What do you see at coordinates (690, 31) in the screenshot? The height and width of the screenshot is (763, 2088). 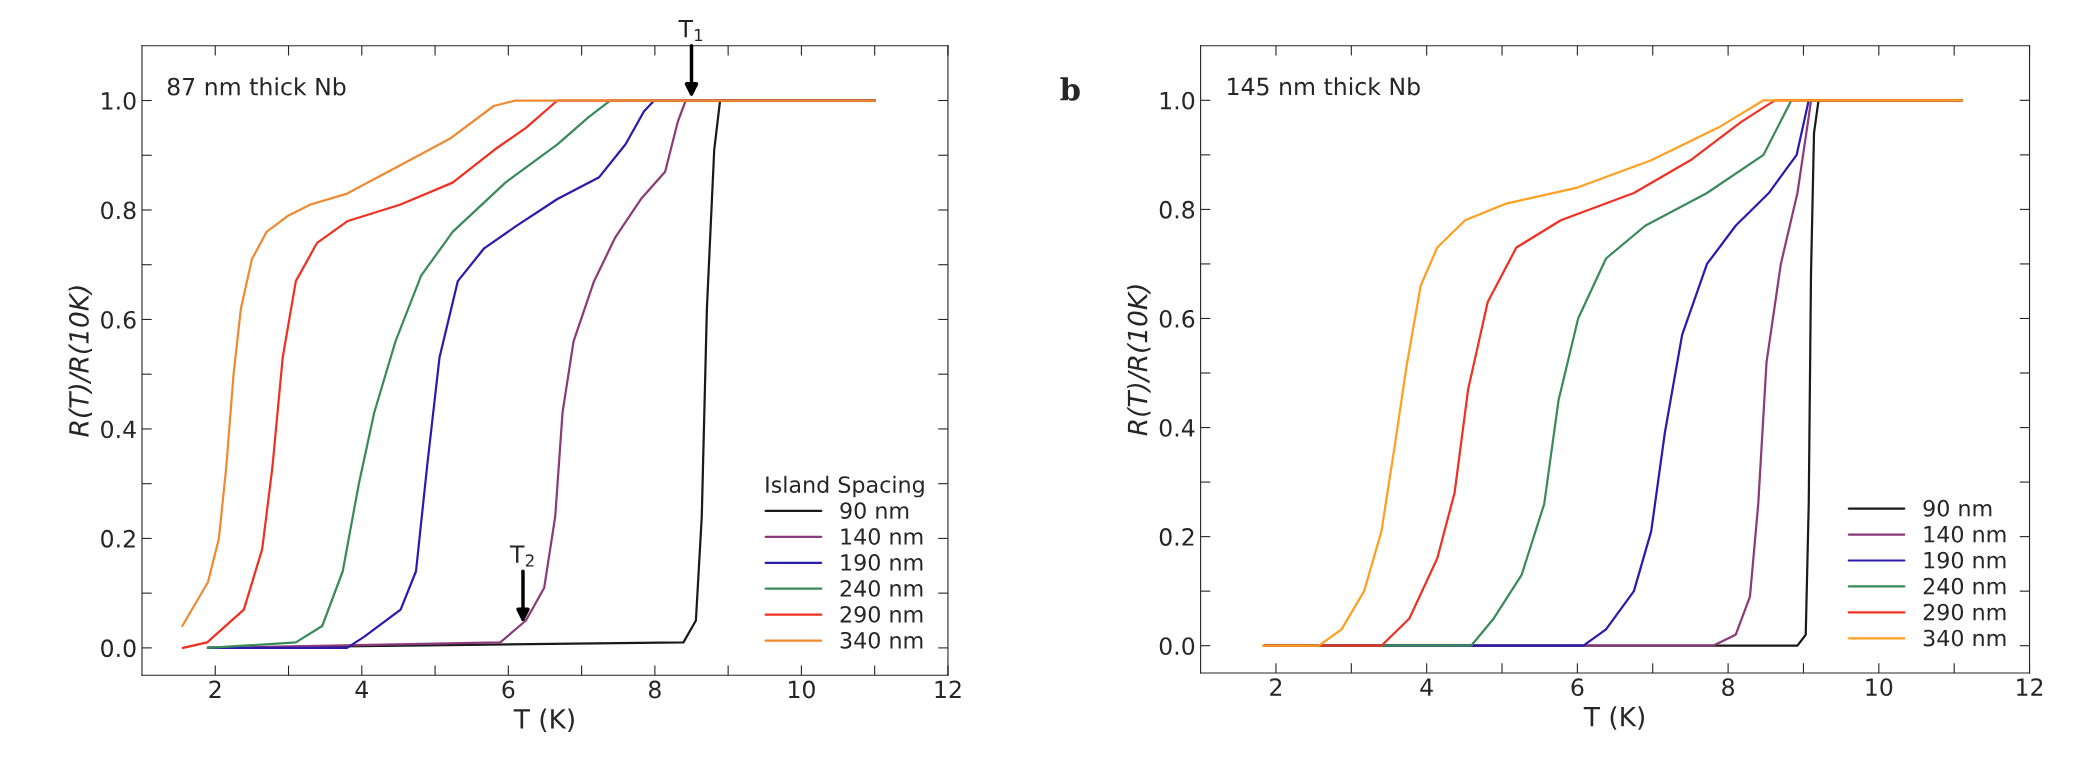 I see `annotation: T$_{1}$` at bounding box center [690, 31].